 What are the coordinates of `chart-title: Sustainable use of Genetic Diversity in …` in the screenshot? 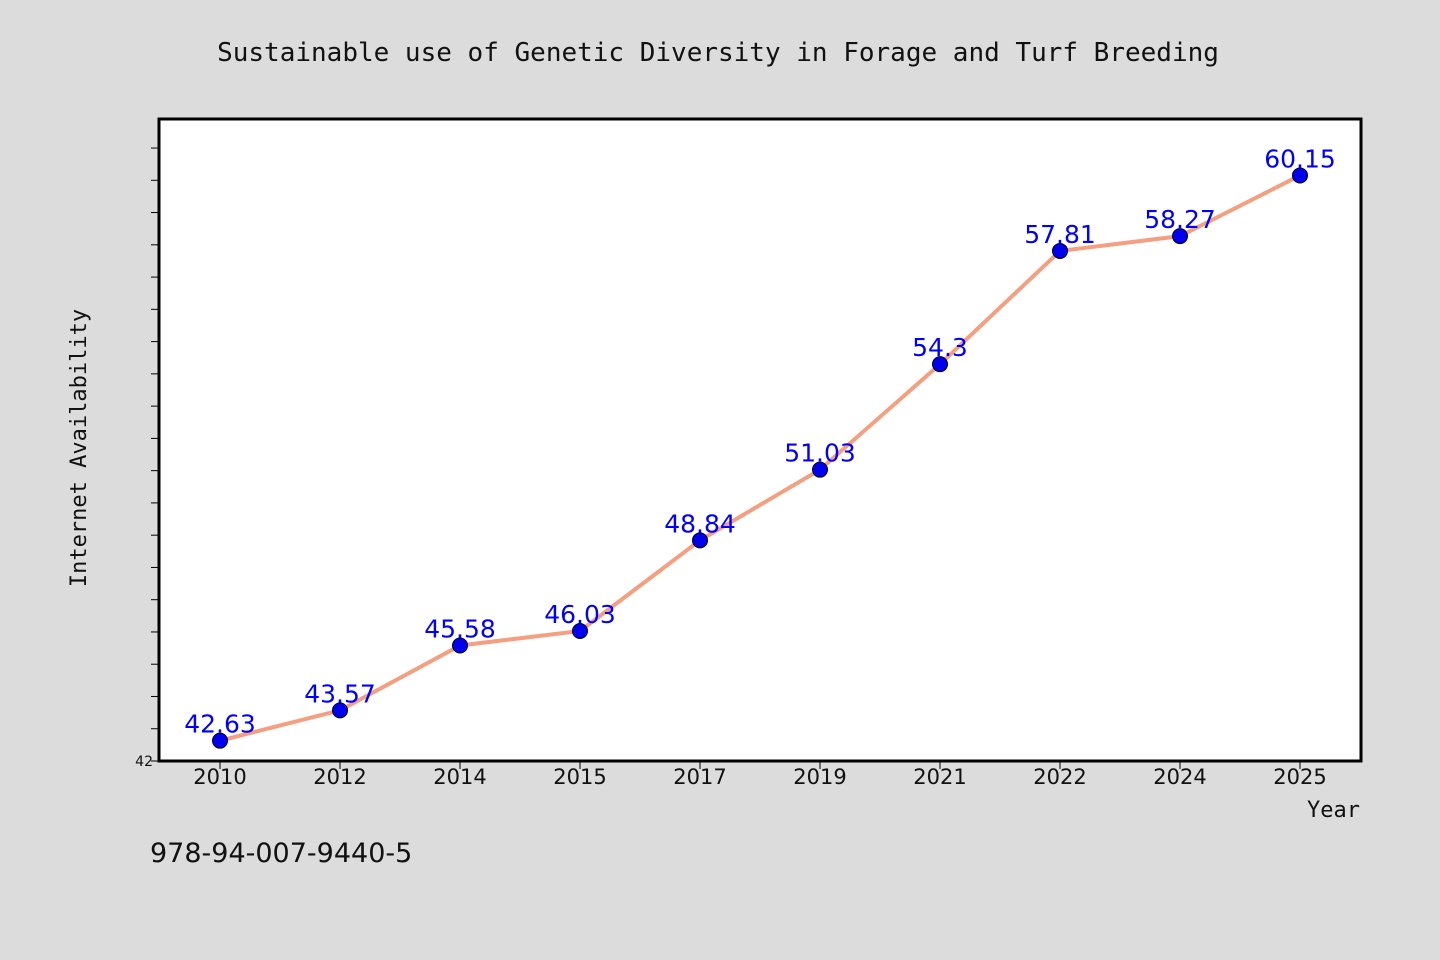 It's located at (718, 53).